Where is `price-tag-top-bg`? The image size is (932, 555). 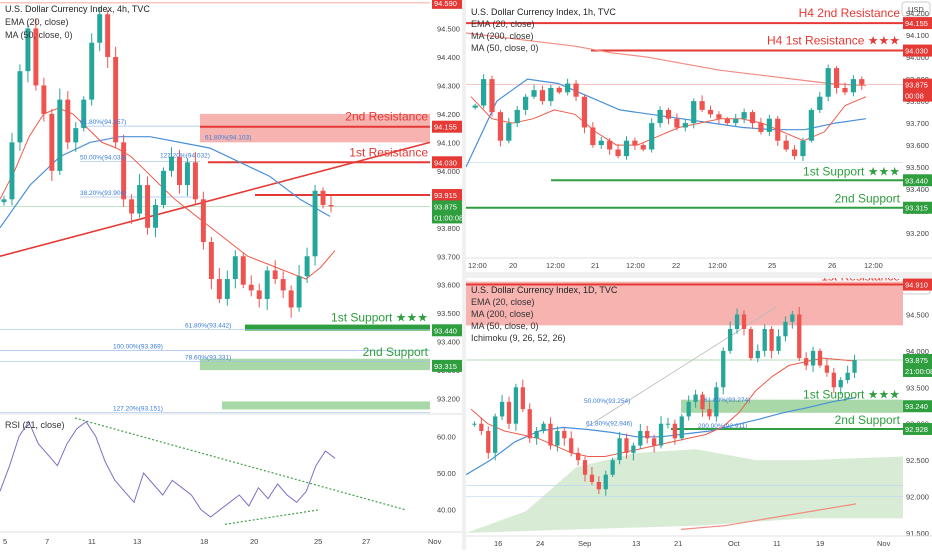 price-tag-top-bg is located at coordinates (447, 4).